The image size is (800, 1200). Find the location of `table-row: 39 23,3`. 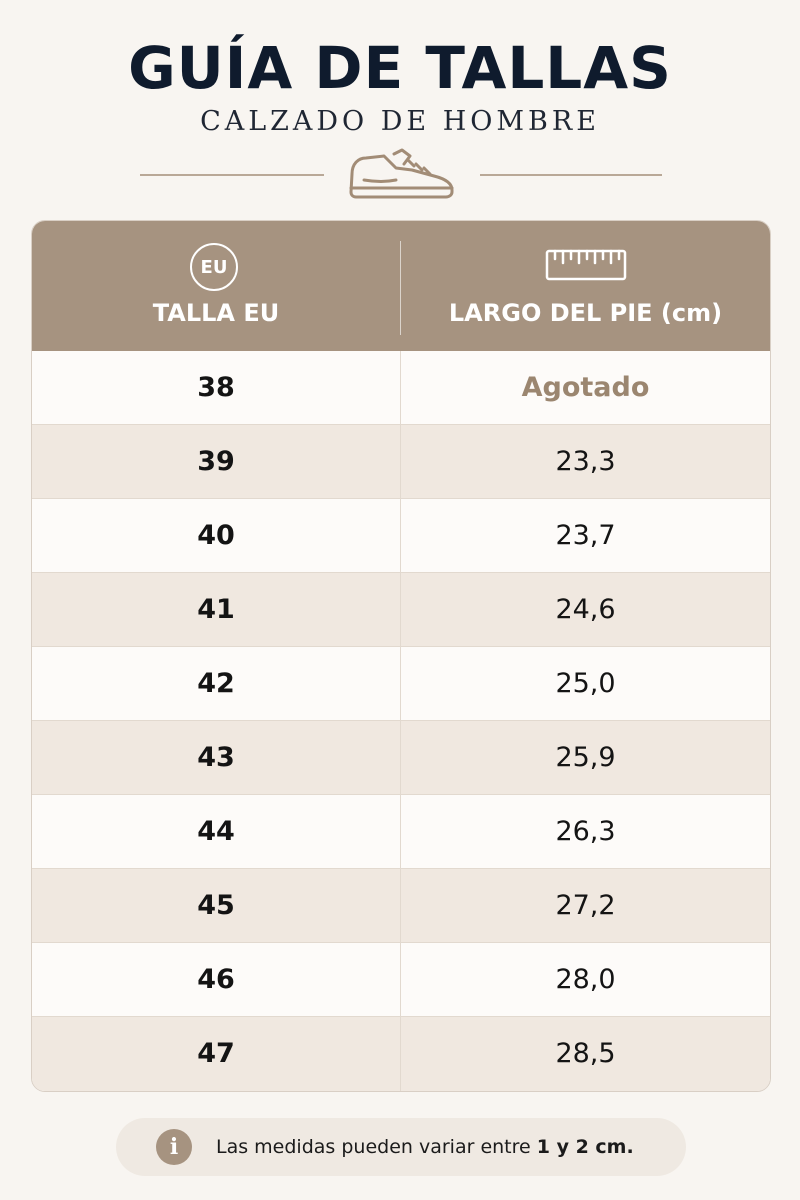

table-row: 39 23,3 is located at coordinates (401, 462).